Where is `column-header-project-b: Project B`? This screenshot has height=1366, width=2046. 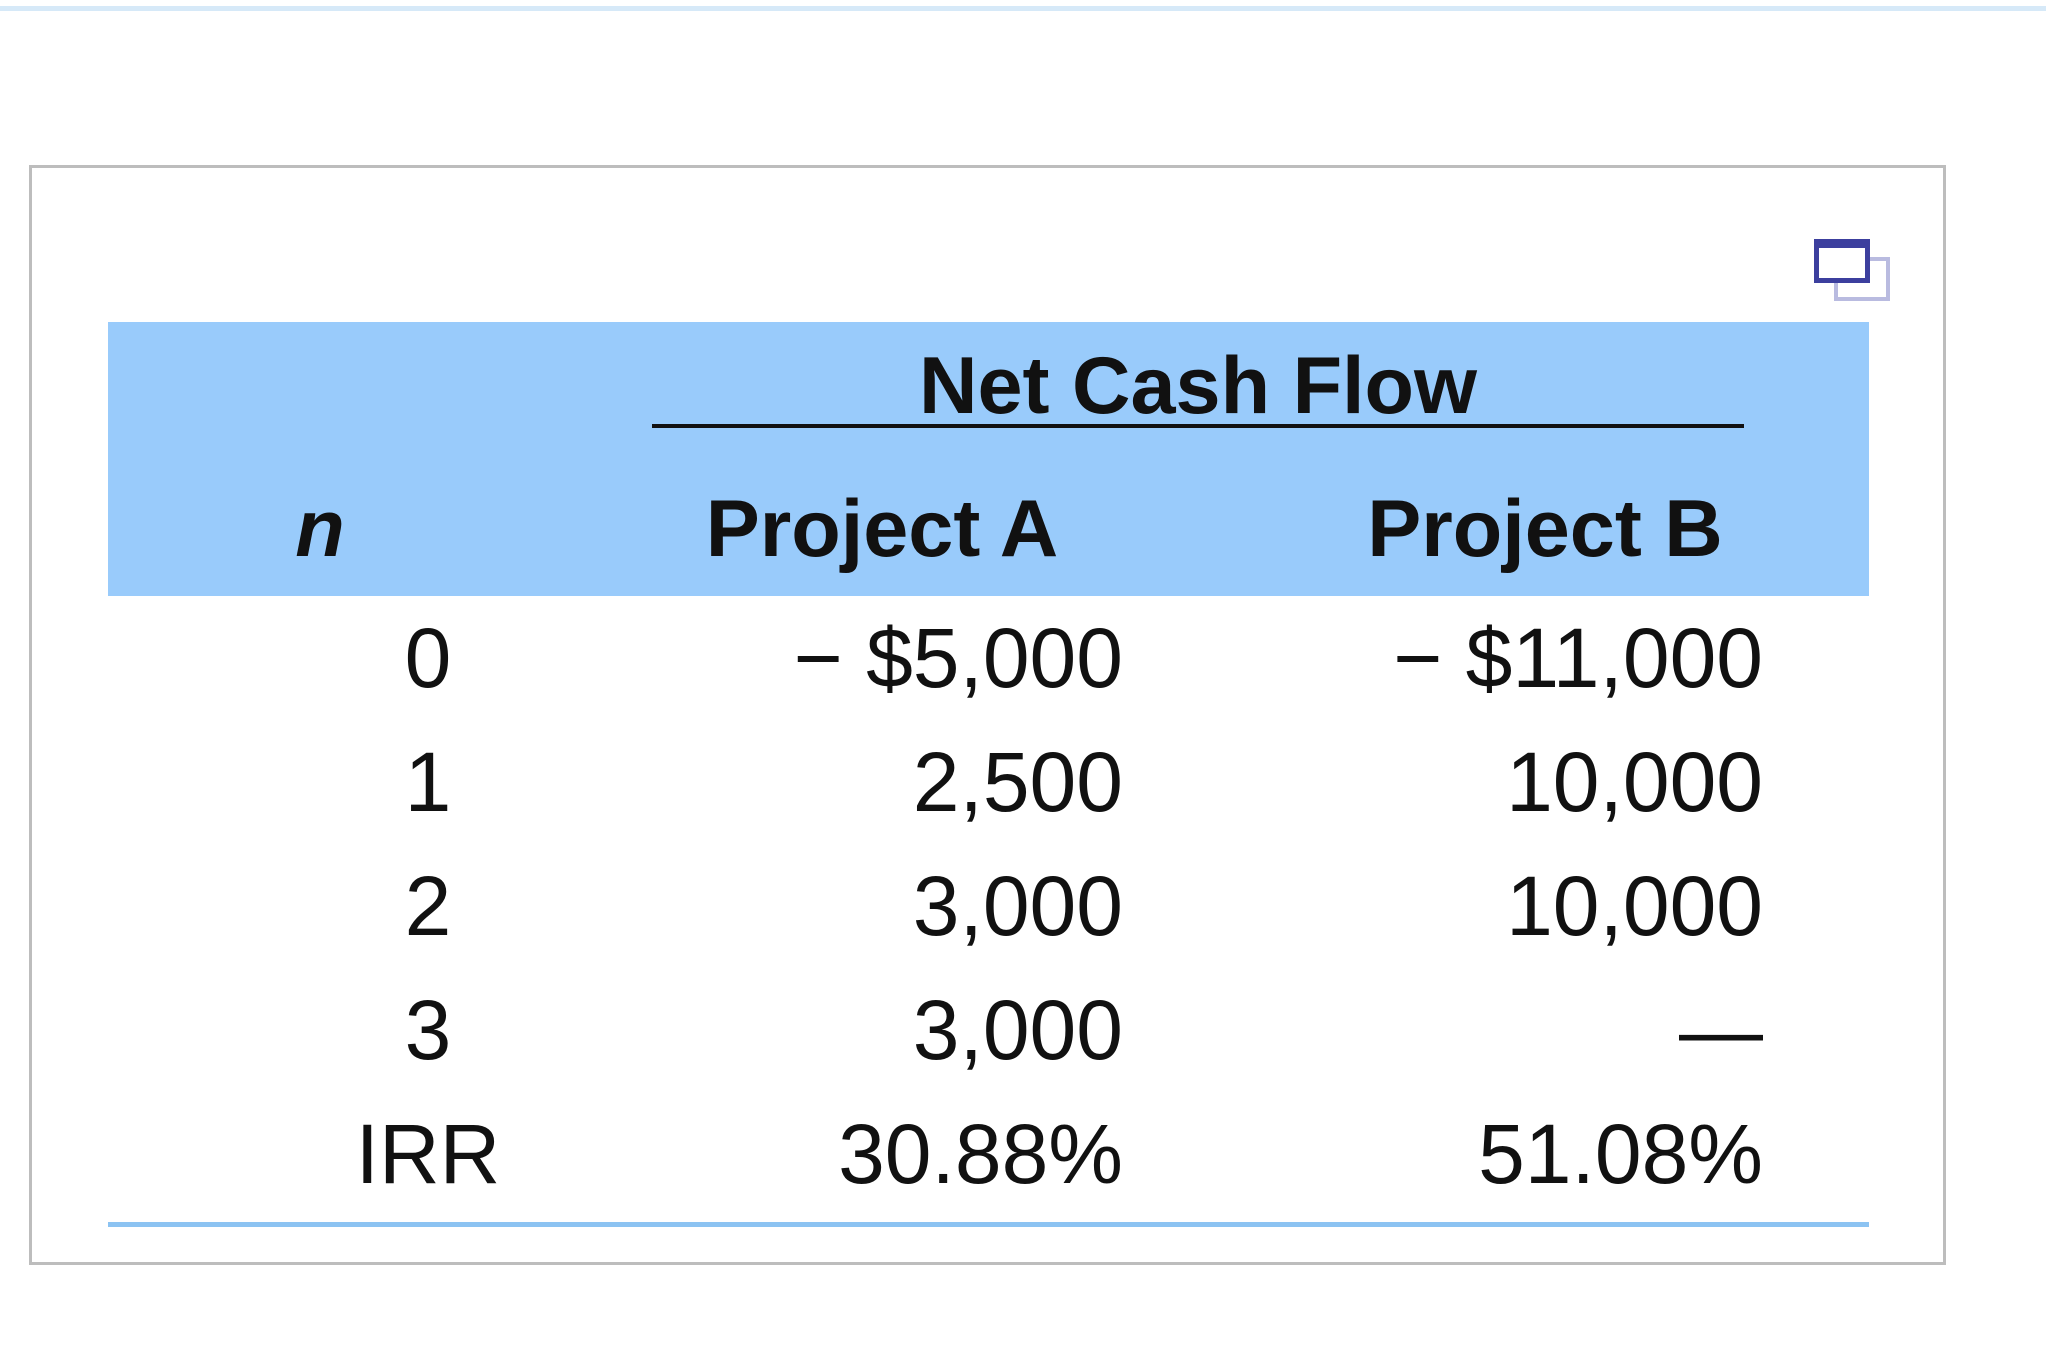
column-header-project-b: Project B is located at coordinates (1545, 529).